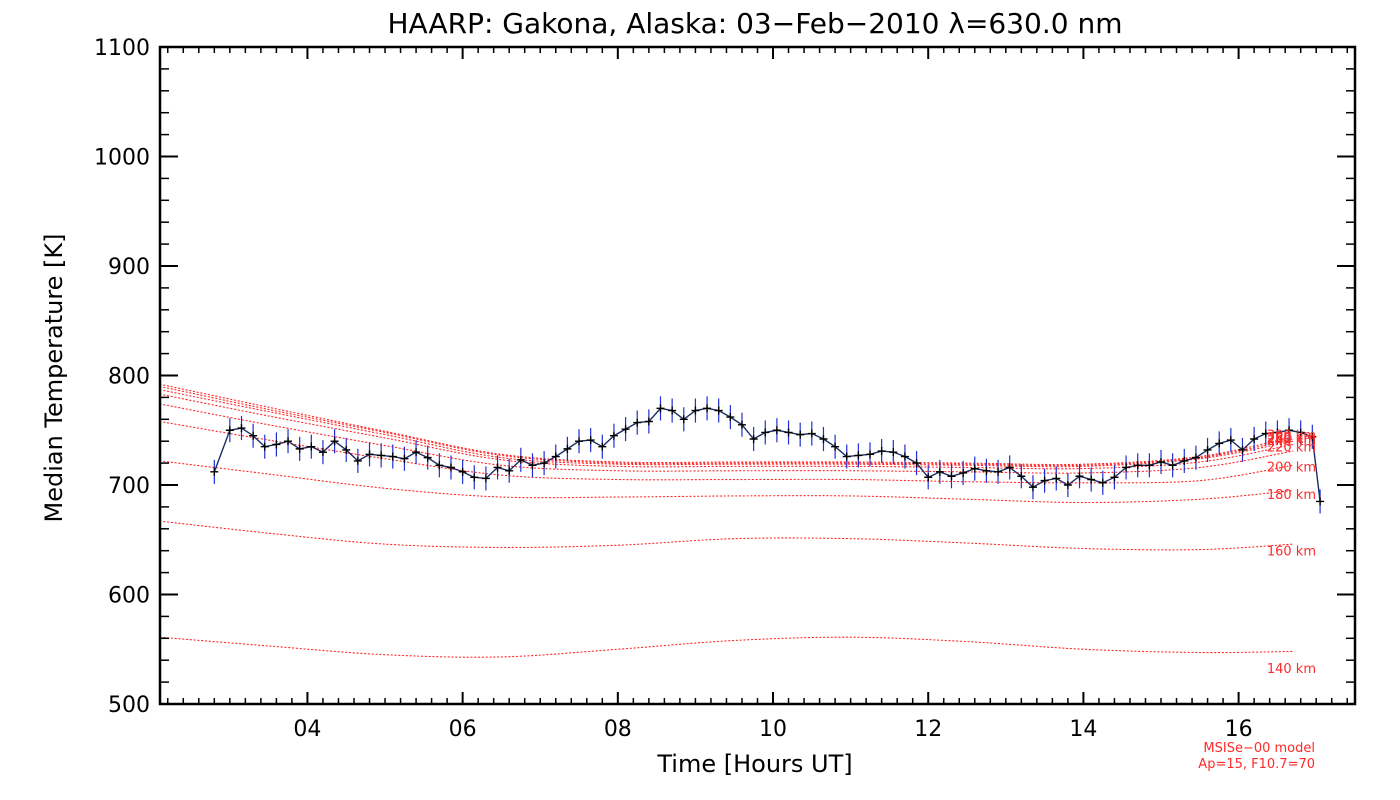  Describe the element at coordinates (1291, 495) in the screenshot. I see `model-altitude-label: 180 km` at that location.